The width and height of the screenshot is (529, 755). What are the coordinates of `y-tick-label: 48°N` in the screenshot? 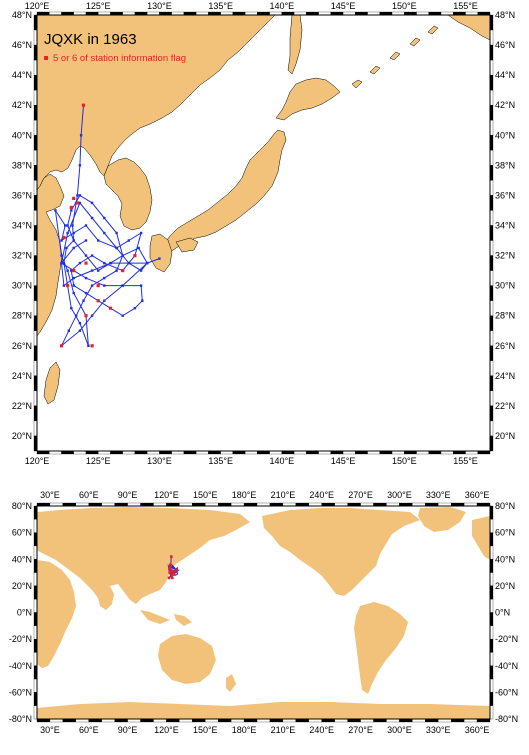 It's located at (22, 15).